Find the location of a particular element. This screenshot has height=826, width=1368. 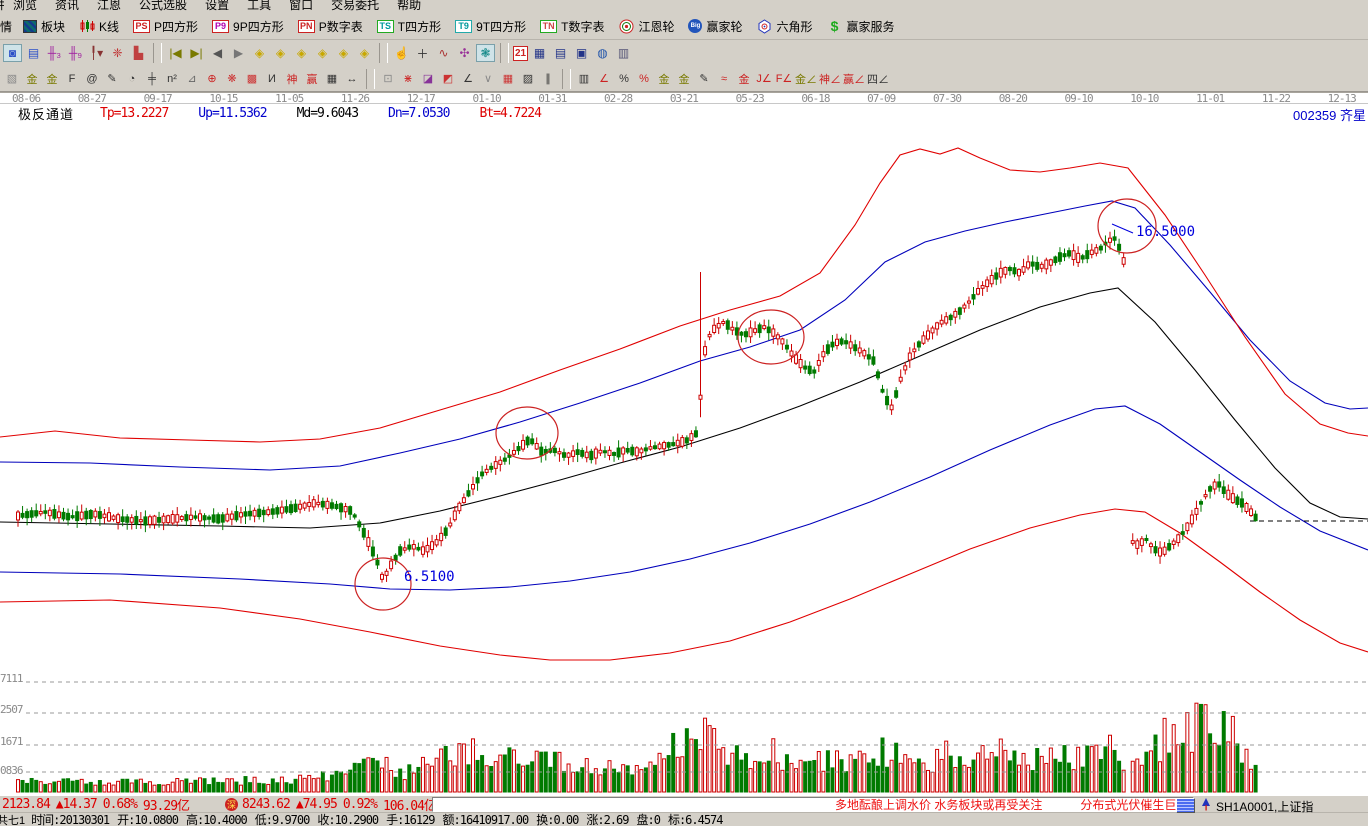

grid-arrow-icon: ▨ is located at coordinates (528, 79).